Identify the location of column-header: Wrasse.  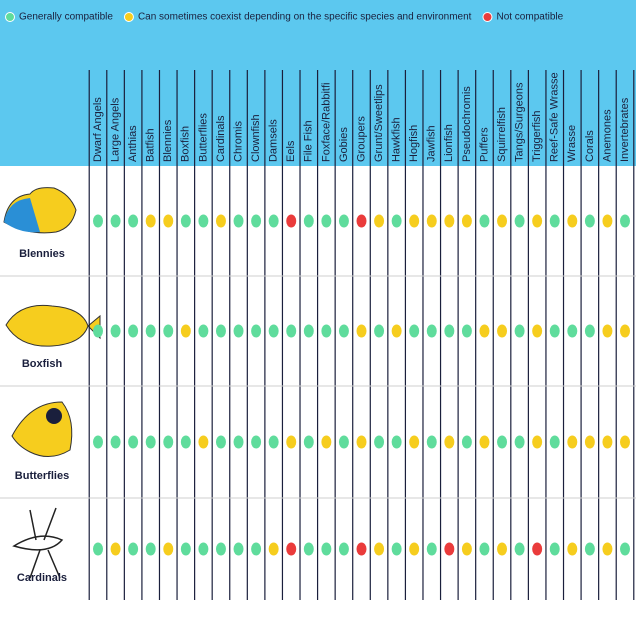
(572, 143).